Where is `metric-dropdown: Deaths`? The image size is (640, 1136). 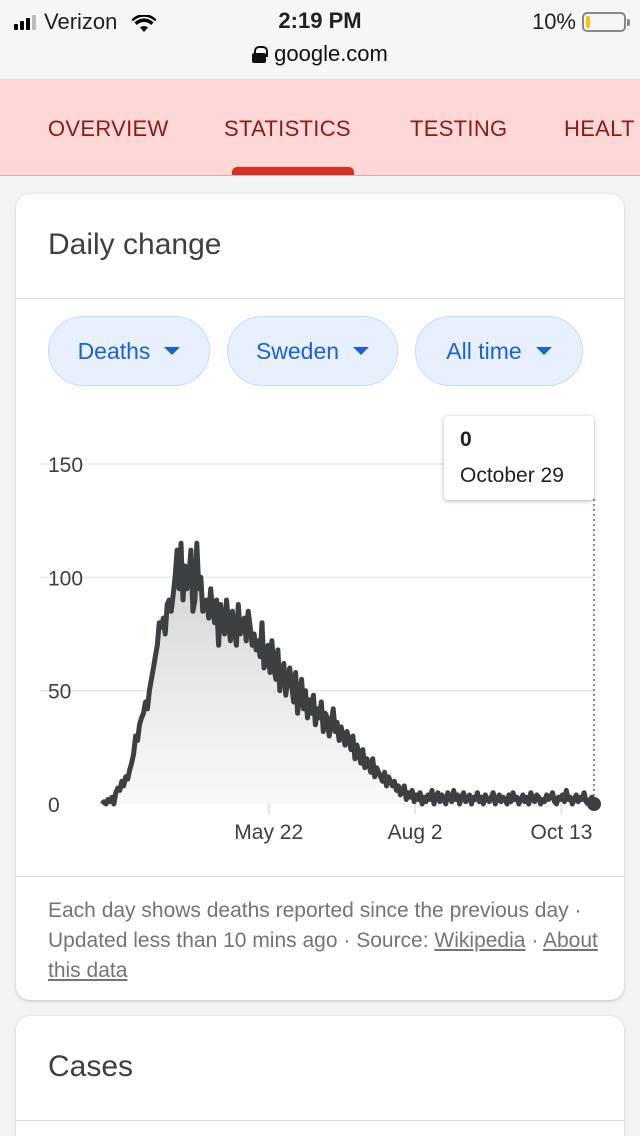 metric-dropdown: Deaths is located at coordinates (129, 351).